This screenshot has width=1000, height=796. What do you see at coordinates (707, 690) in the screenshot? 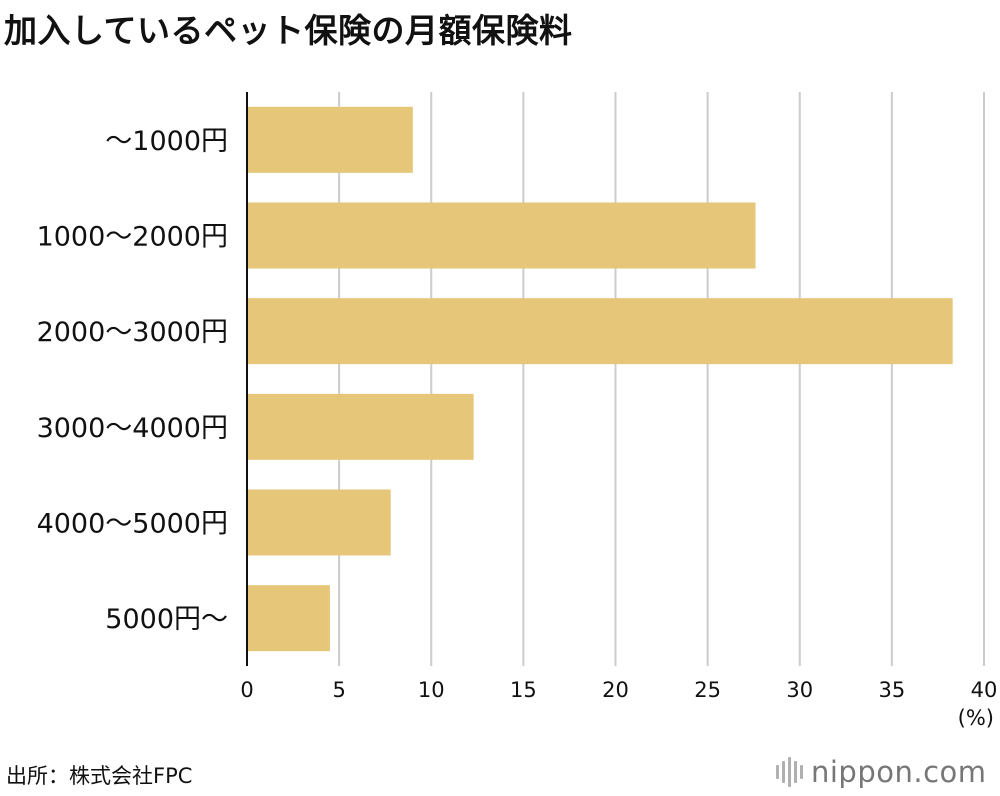
I see `x-tick-label: 25` at bounding box center [707, 690].